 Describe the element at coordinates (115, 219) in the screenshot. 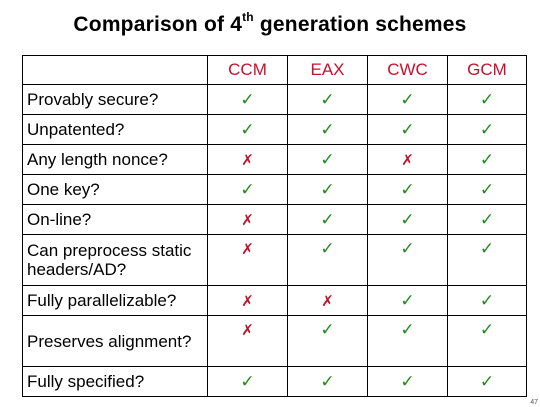

I see `feature-label: On-line?` at that location.